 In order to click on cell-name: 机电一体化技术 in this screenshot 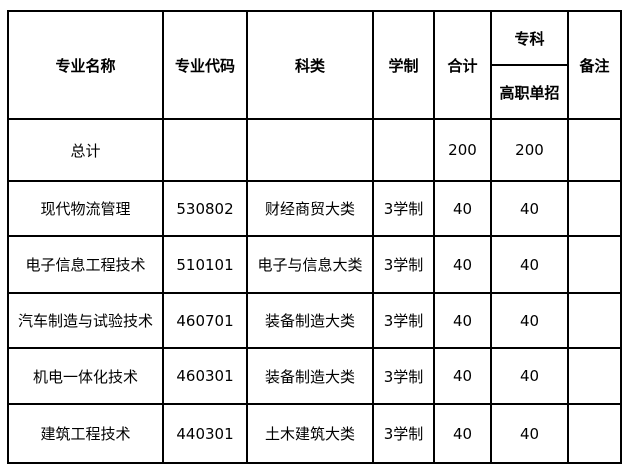, I will do `click(85, 376)`.